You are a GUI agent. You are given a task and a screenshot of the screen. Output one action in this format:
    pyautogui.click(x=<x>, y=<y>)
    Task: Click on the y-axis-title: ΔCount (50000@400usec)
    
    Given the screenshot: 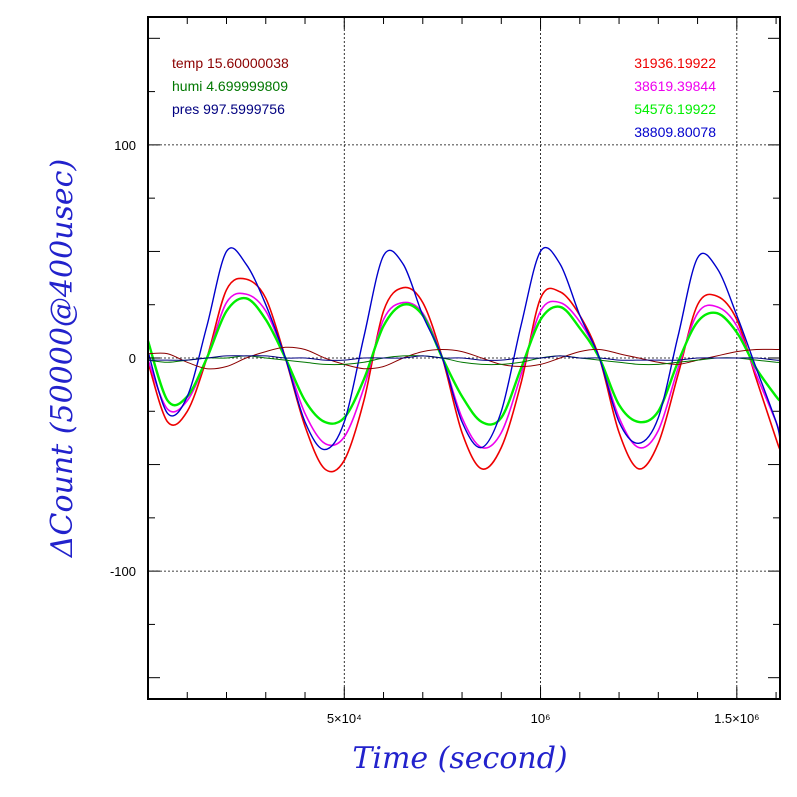 What is the action you would take?
    pyautogui.click(x=62, y=358)
    